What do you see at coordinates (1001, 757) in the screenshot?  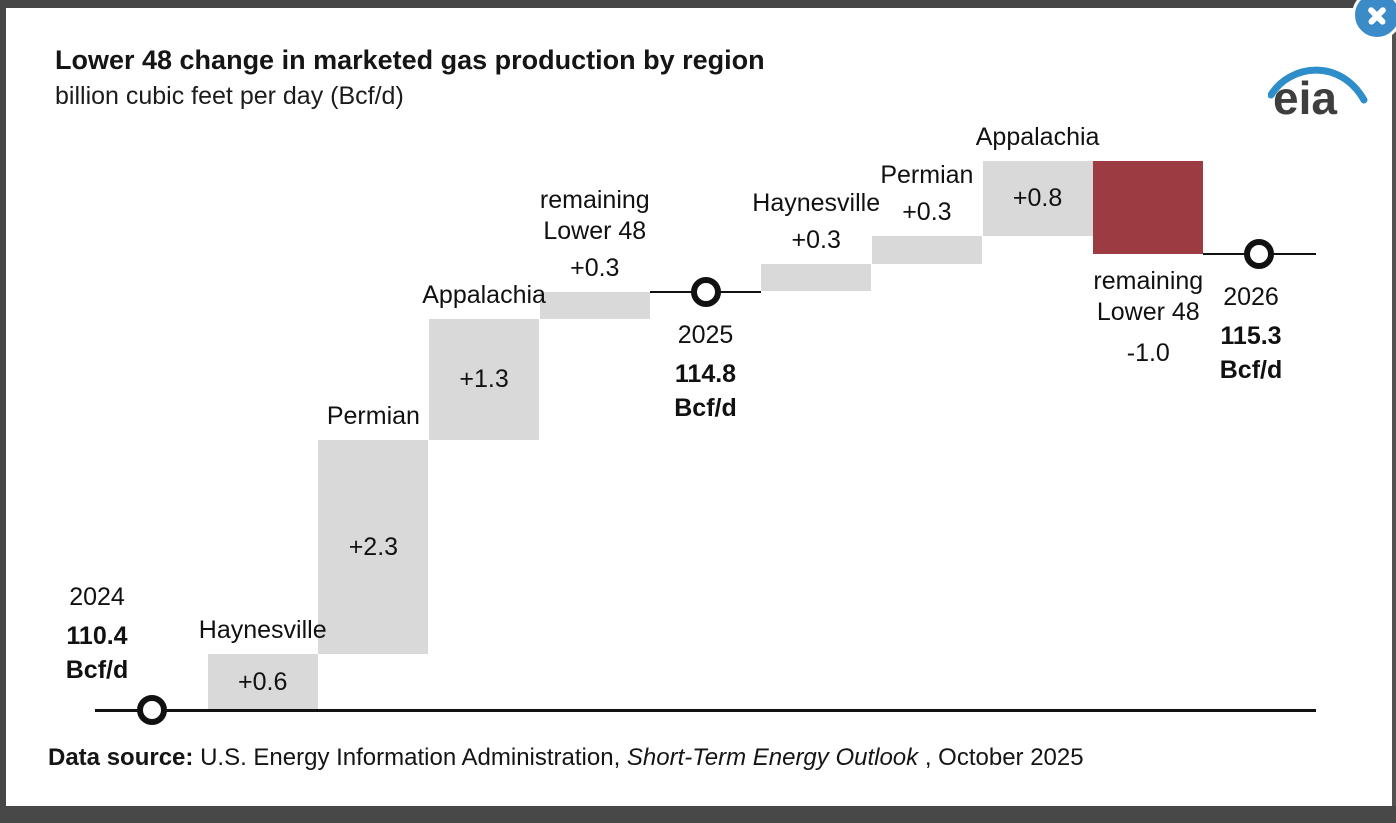 I see `data-source-date: , October 2025` at bounding box center [1001, 757].